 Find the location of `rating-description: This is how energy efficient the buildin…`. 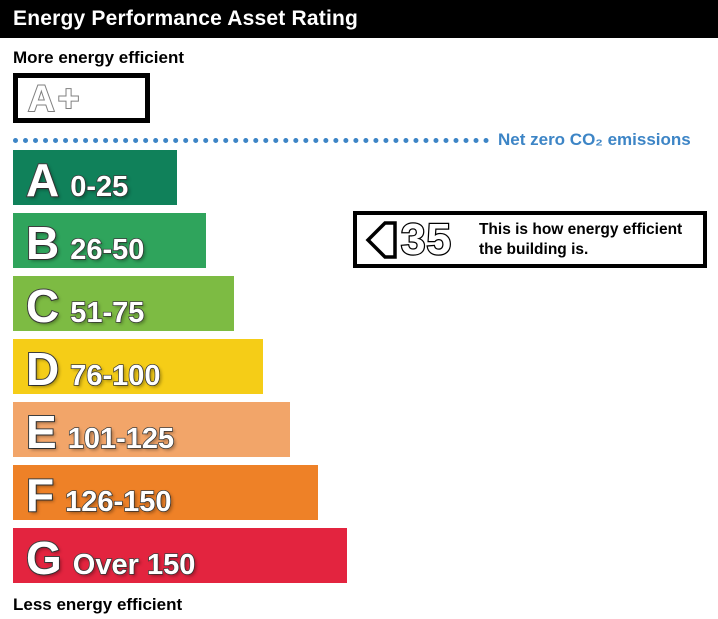

rating-description: This is how energy efficient the buildin… is located at coordinates (580, 239).